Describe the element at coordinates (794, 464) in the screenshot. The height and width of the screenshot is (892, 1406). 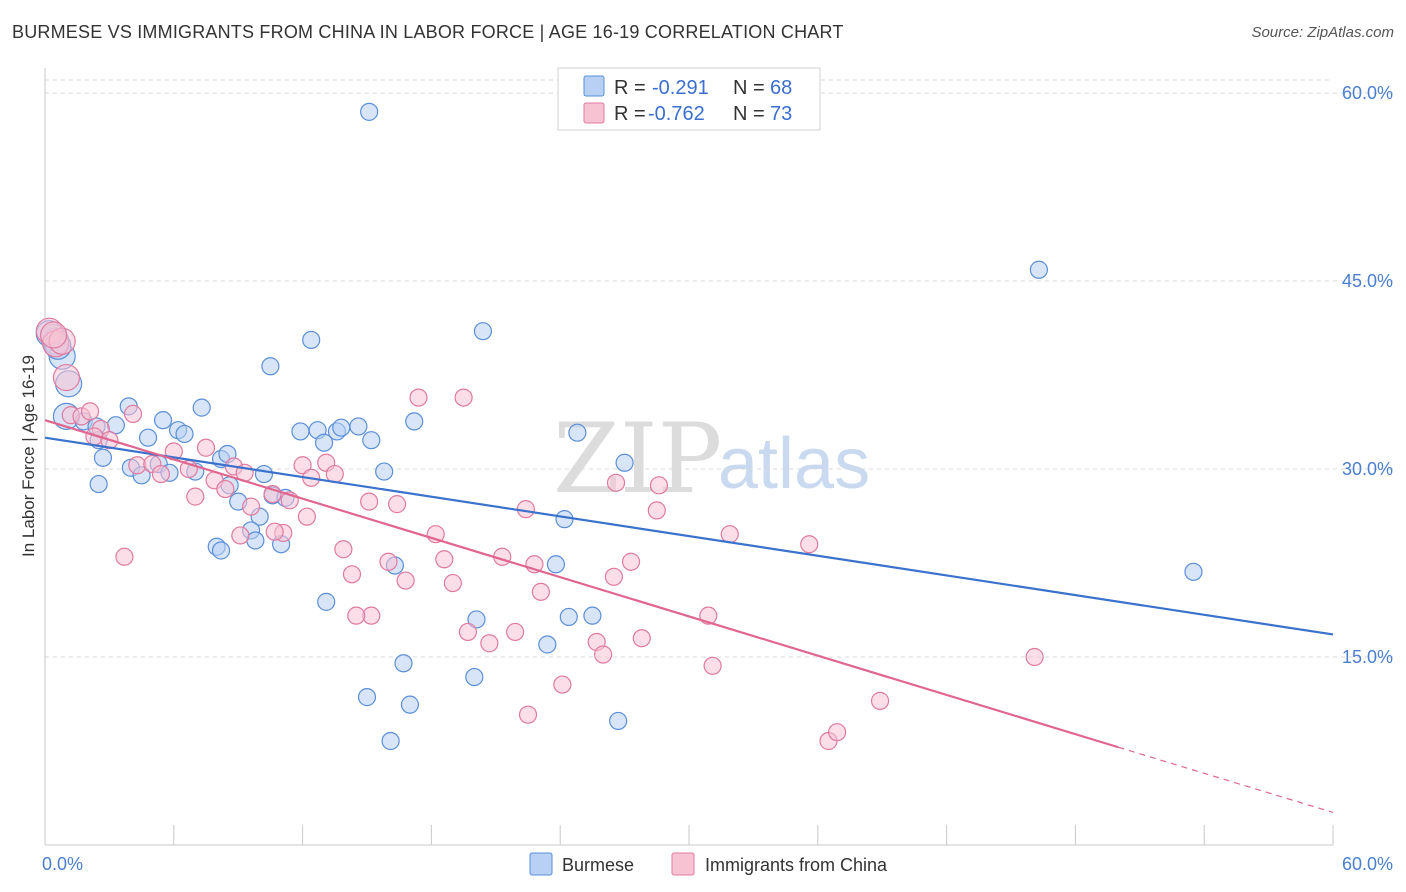
I see `watermark-atlas: atlas` at that location.